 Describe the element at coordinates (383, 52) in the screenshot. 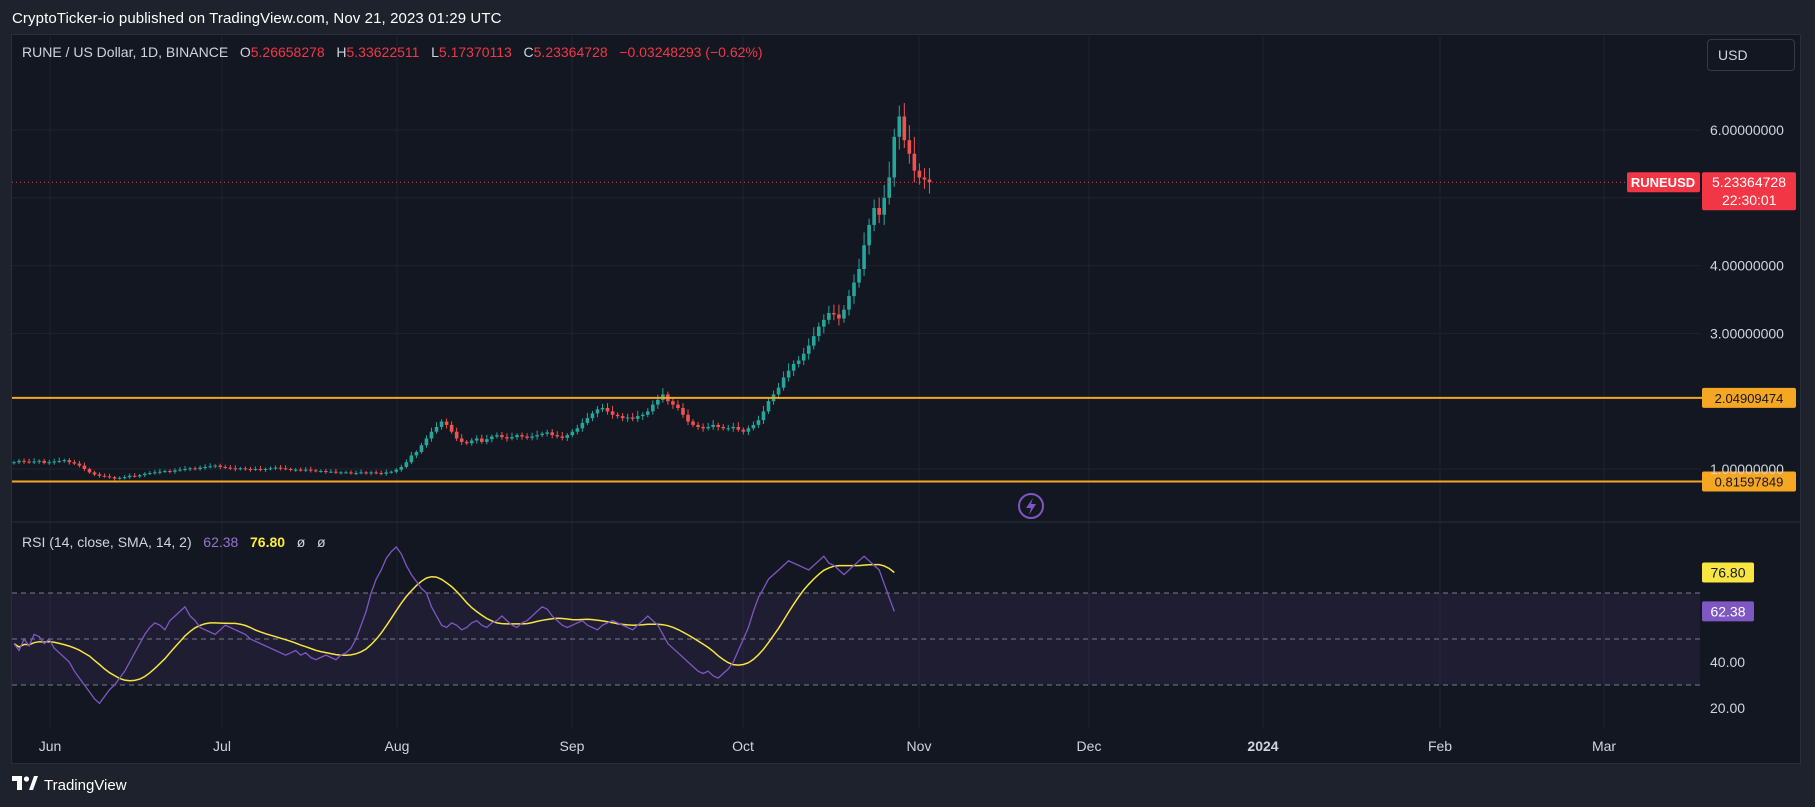

I see `high-value: 5.33622511` at that location.